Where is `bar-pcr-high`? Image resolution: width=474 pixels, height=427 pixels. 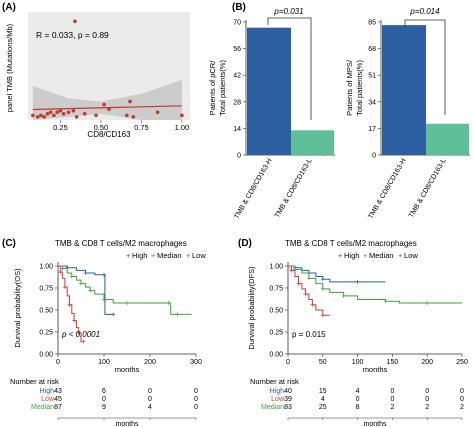 bar-pcr-high is located at coordinates (269, 91).